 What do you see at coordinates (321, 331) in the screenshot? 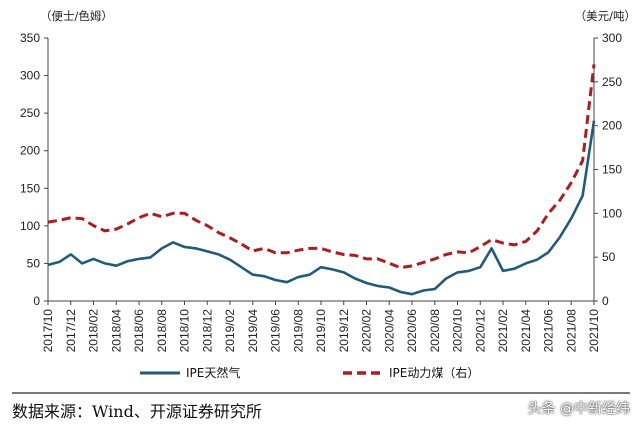
I see `x-tick-label: 2019/10` at bounding box center [321, 331].